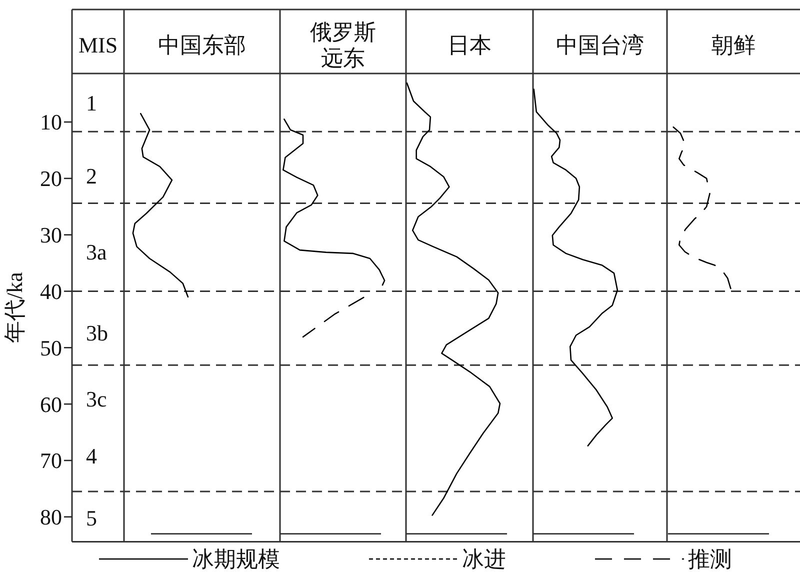 The image size is (800, 572). What do you see at coordinates (14, 308) in the screenshot?
I see `y-axis-title: 年代/ka` at bounding box center [14, 308].